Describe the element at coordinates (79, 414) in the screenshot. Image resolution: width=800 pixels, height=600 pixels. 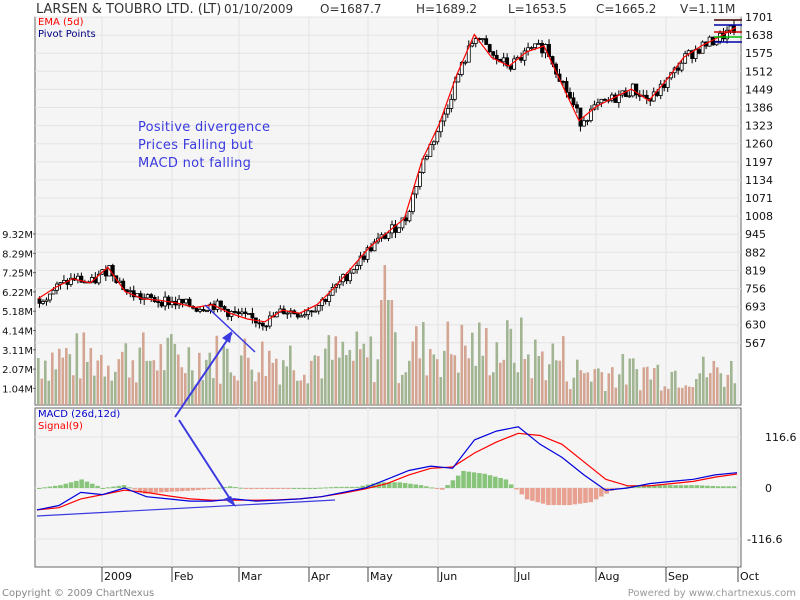
I see `macd-legend-label: MACD (26d,12d)` at that location.